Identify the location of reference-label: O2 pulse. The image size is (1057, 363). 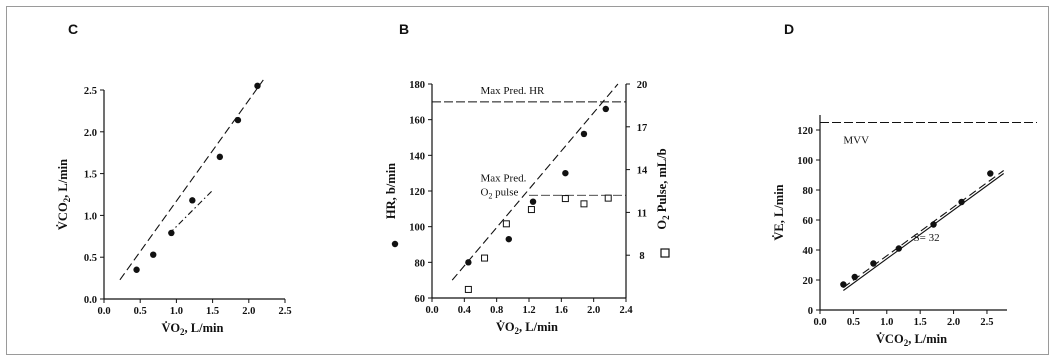
(500, 193).